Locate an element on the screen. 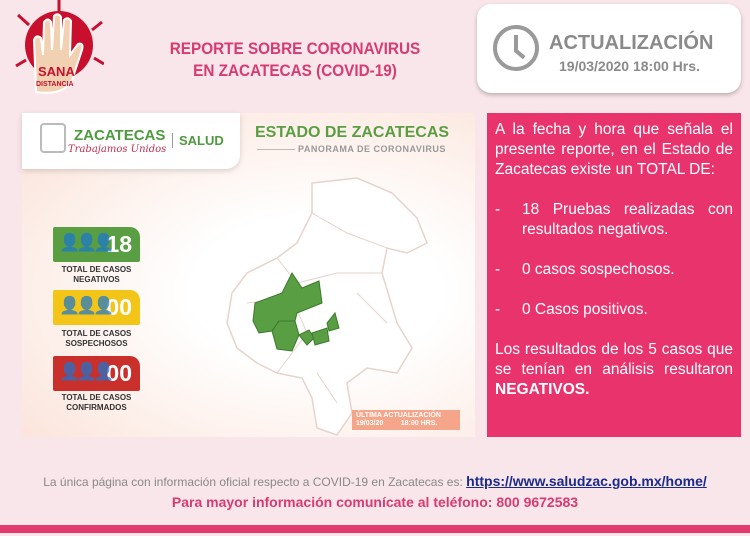 This screenshot has width=750, height=536. summary-item: -0 Casos positivos. is located at coordinates (571, 309).